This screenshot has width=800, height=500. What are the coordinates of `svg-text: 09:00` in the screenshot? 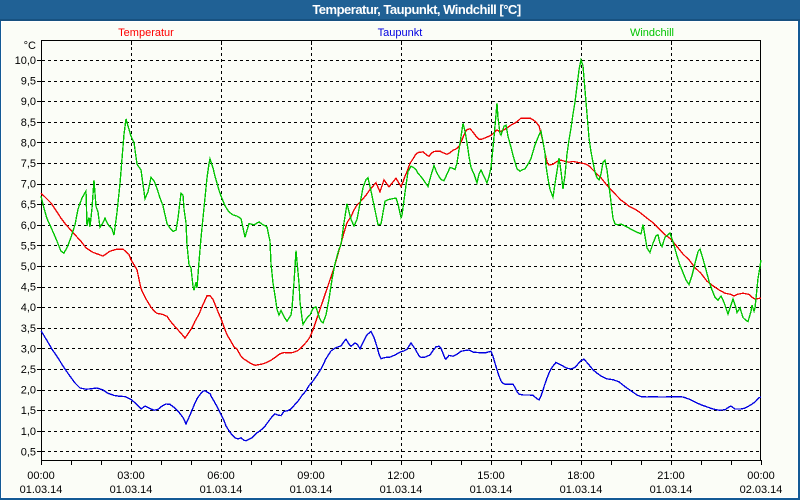 It's located at (311, 476).